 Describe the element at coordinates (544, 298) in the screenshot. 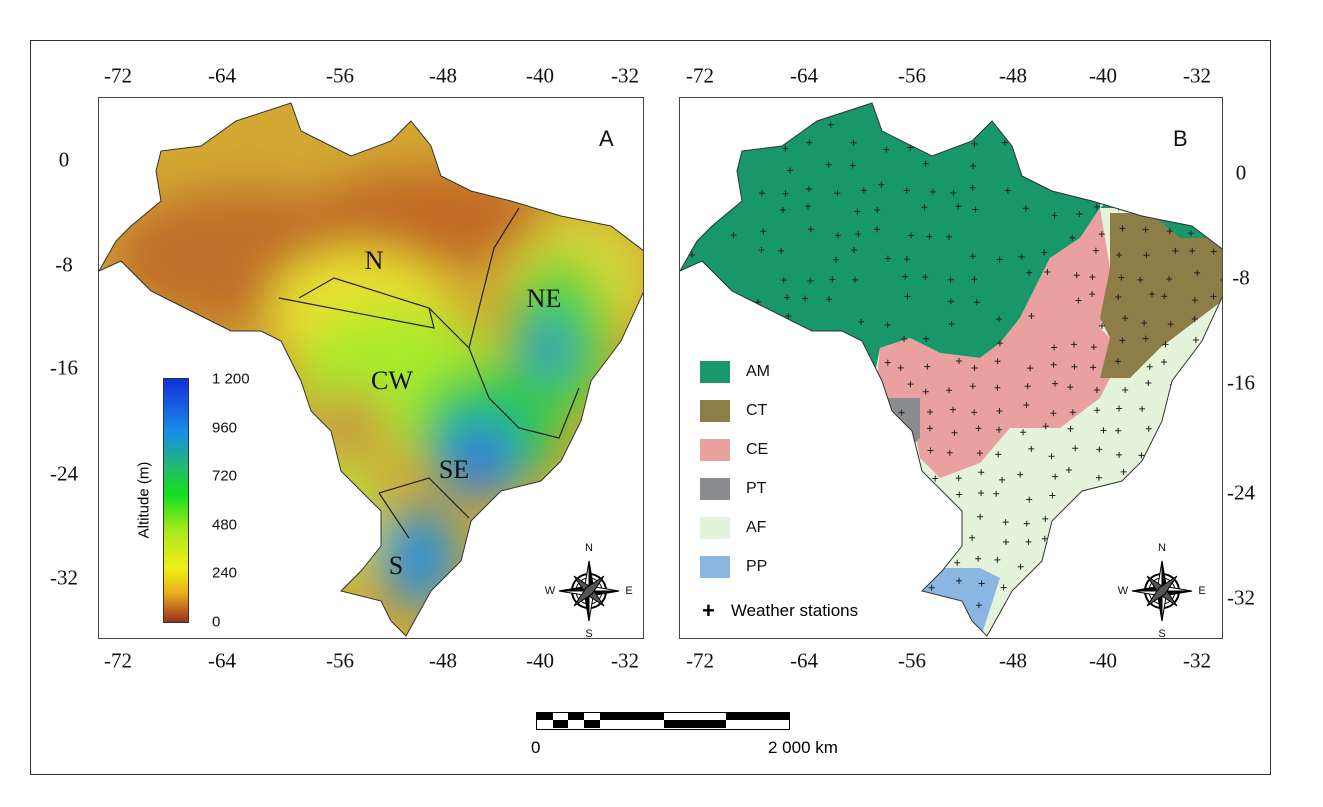

I see `region-label-ne: NE` at that location.